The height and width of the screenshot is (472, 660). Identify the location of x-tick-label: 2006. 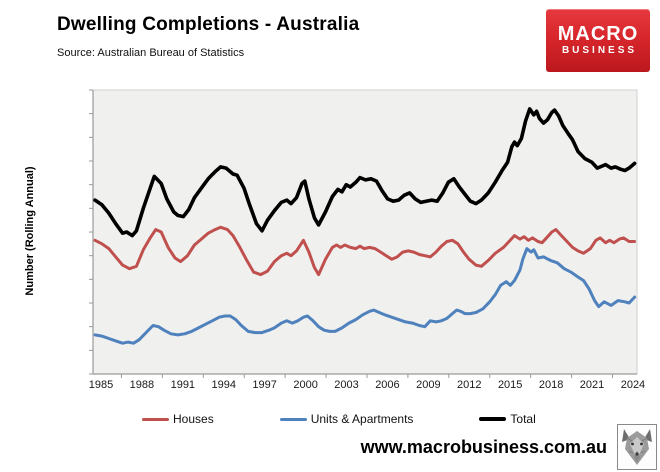
(387, 385).